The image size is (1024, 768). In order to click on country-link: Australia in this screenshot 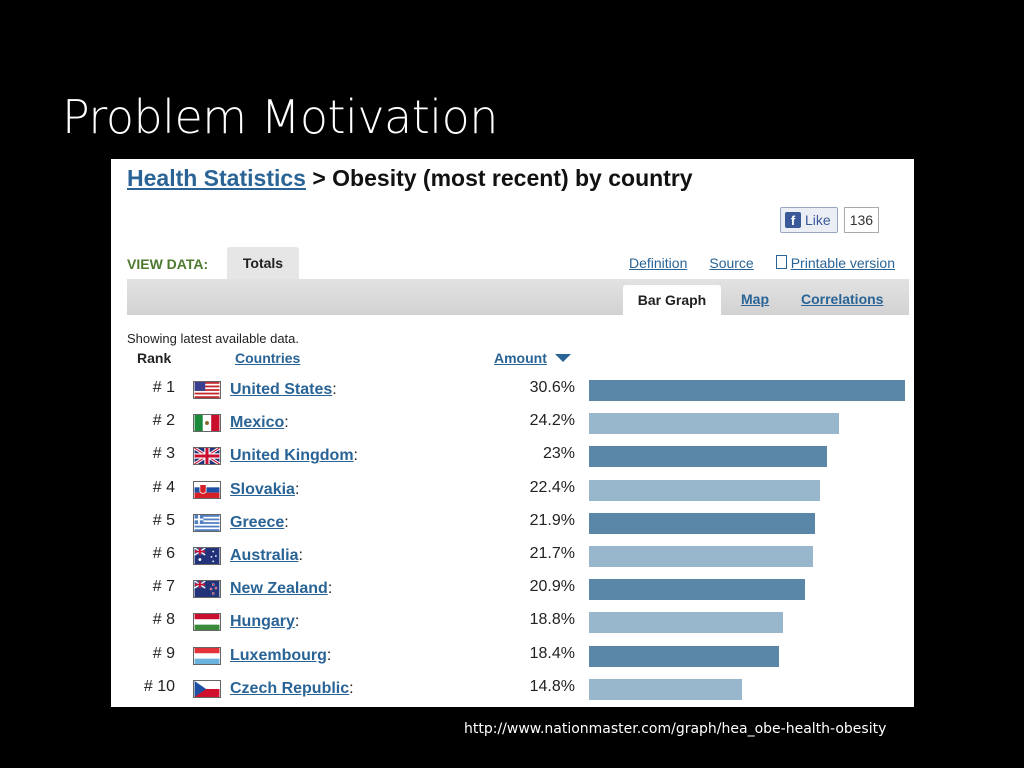, I will do `click(264, 555)`.